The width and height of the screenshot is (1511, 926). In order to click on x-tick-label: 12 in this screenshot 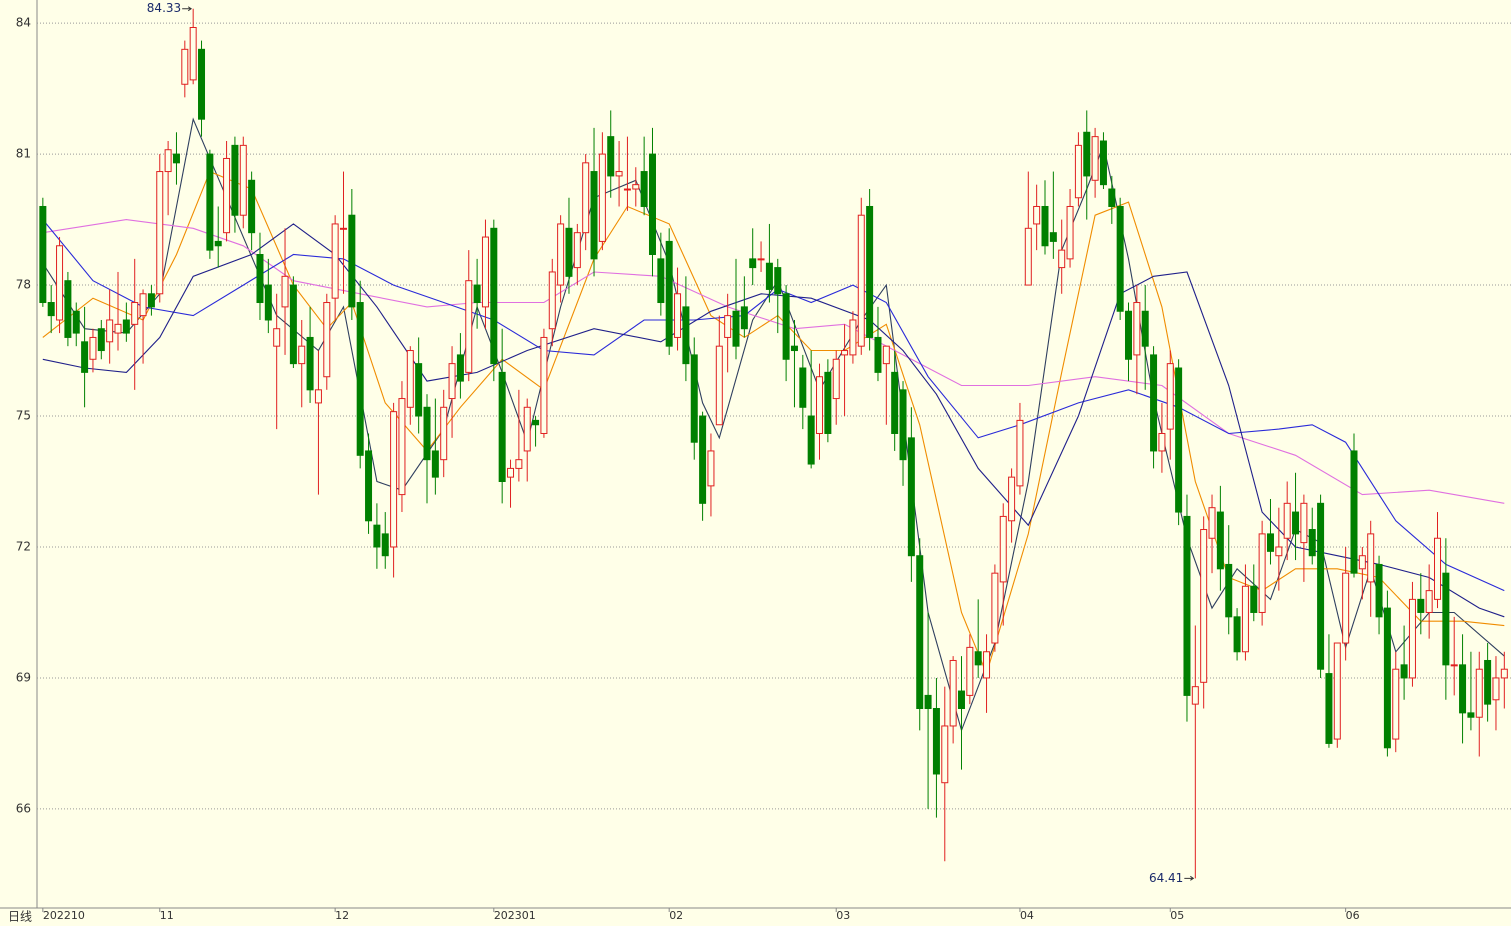, I will do `click(342, 915)`.